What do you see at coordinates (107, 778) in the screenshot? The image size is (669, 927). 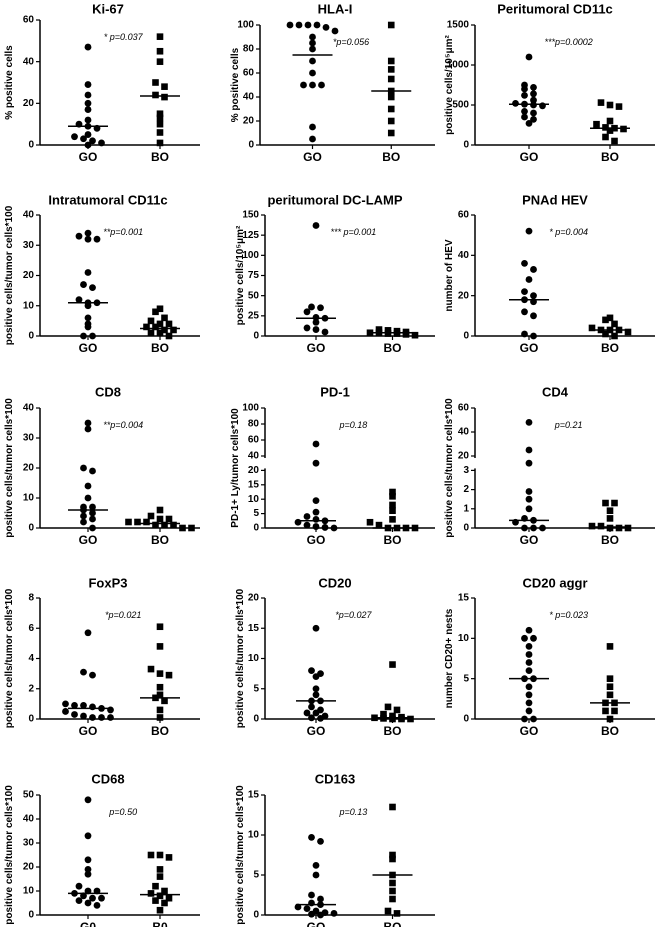 I see `chart-title: CD68` at bounding box center [107, 778].